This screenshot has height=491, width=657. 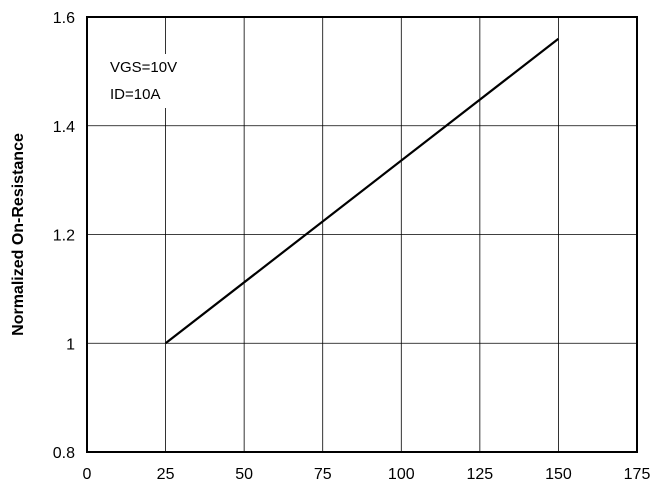 I want to click on y-tick-label: 1, so click(x=70, y=344).